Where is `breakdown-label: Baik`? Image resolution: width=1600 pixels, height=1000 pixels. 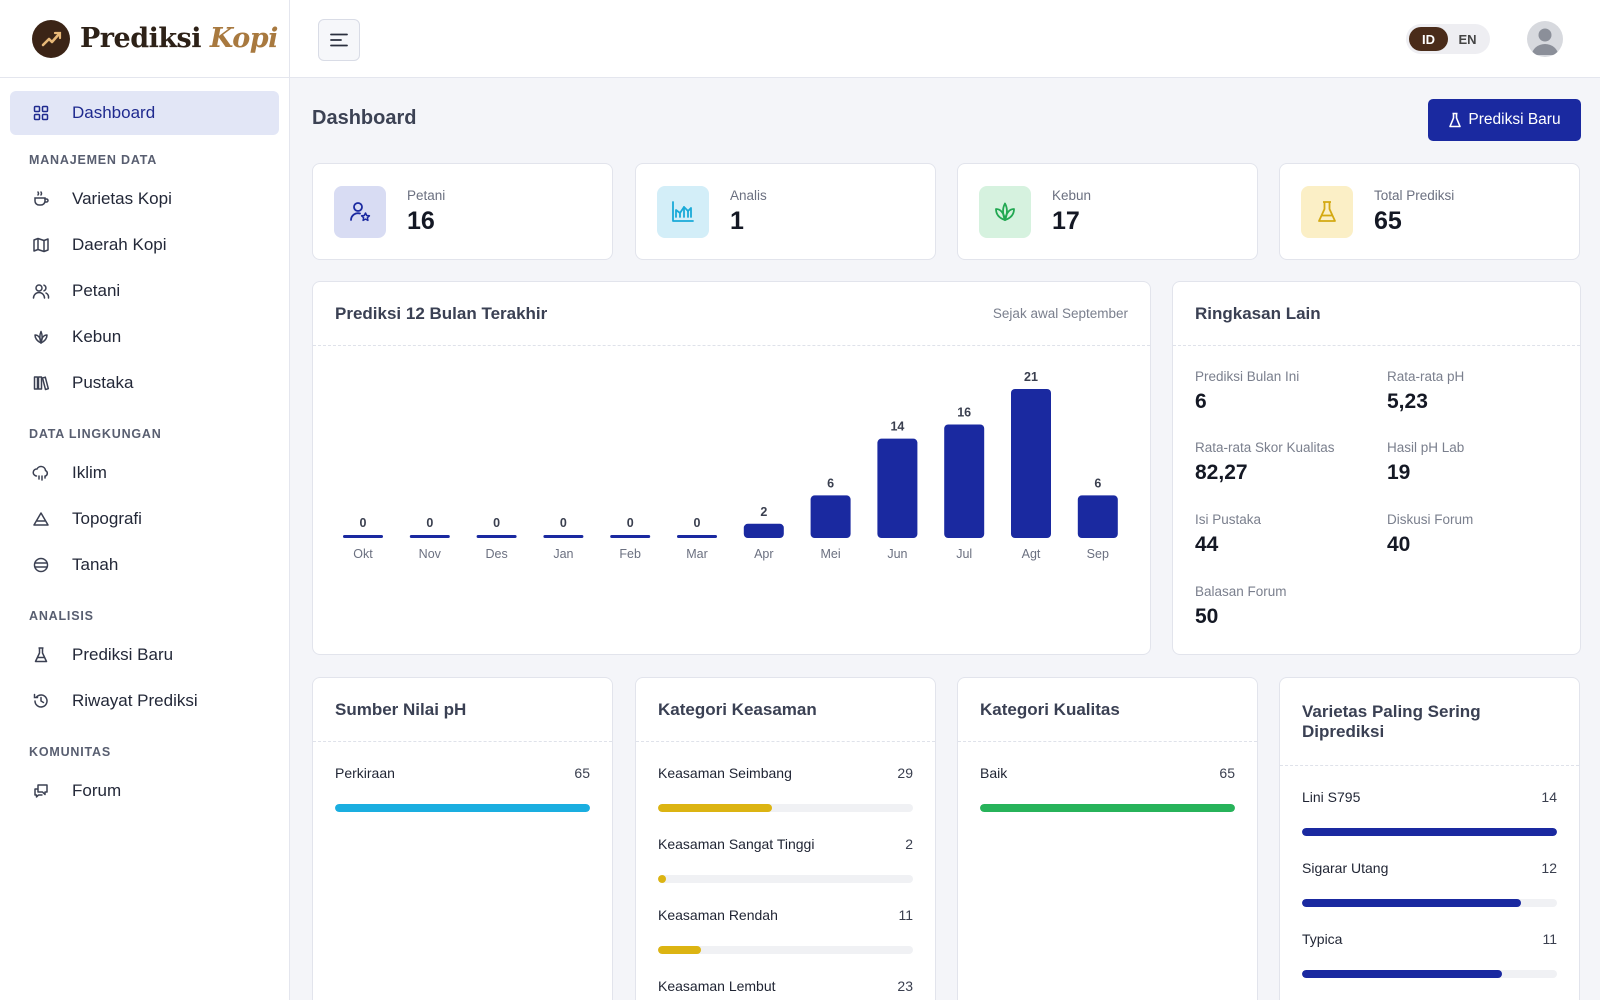 breakdown-label: Baik is located at coordinates (994, 773).